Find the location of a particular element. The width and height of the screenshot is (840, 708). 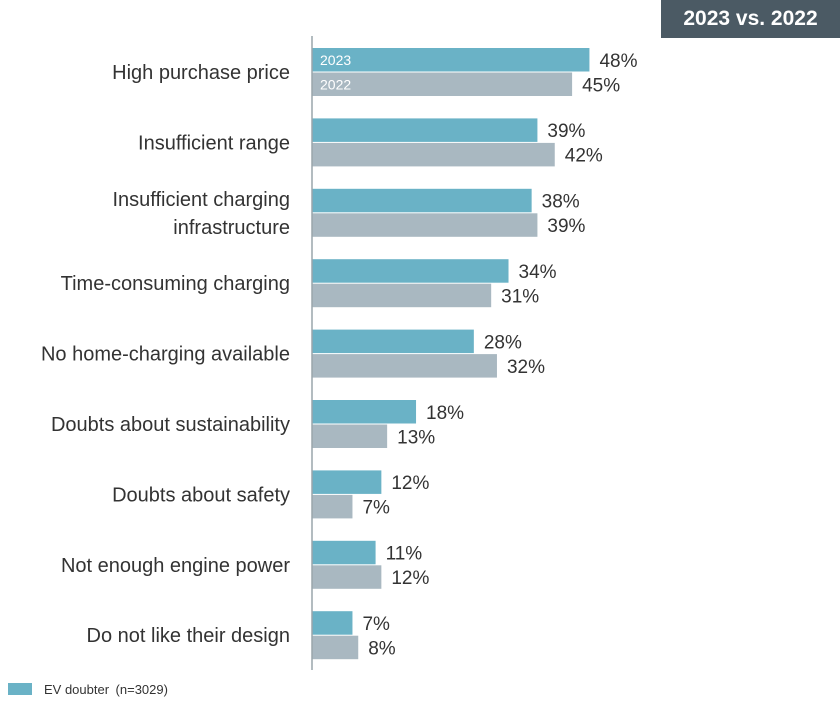

value-label: 13% is located at coordinates (416, 437).